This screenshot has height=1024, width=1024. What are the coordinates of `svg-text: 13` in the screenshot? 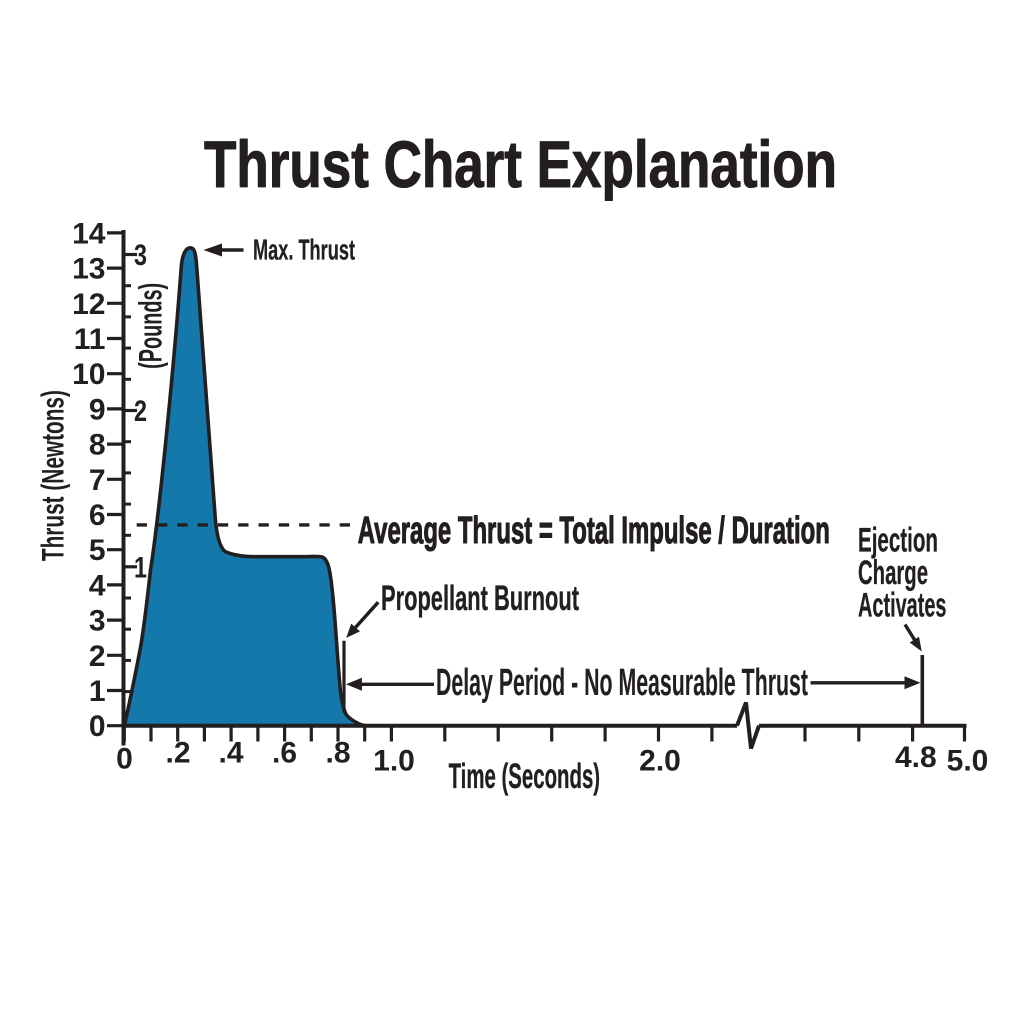 It's located at (88, 269).